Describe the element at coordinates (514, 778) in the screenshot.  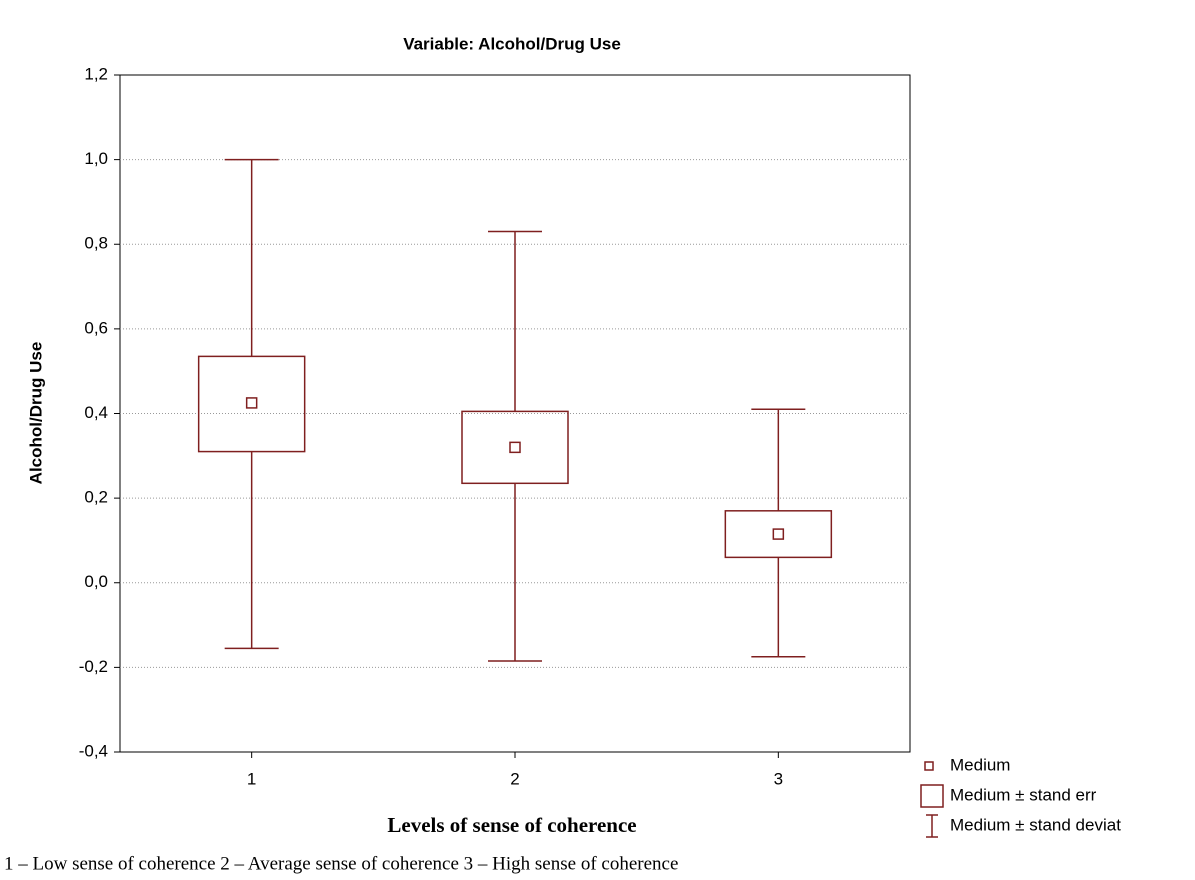
I see `x-tick-label: 2` at that location.